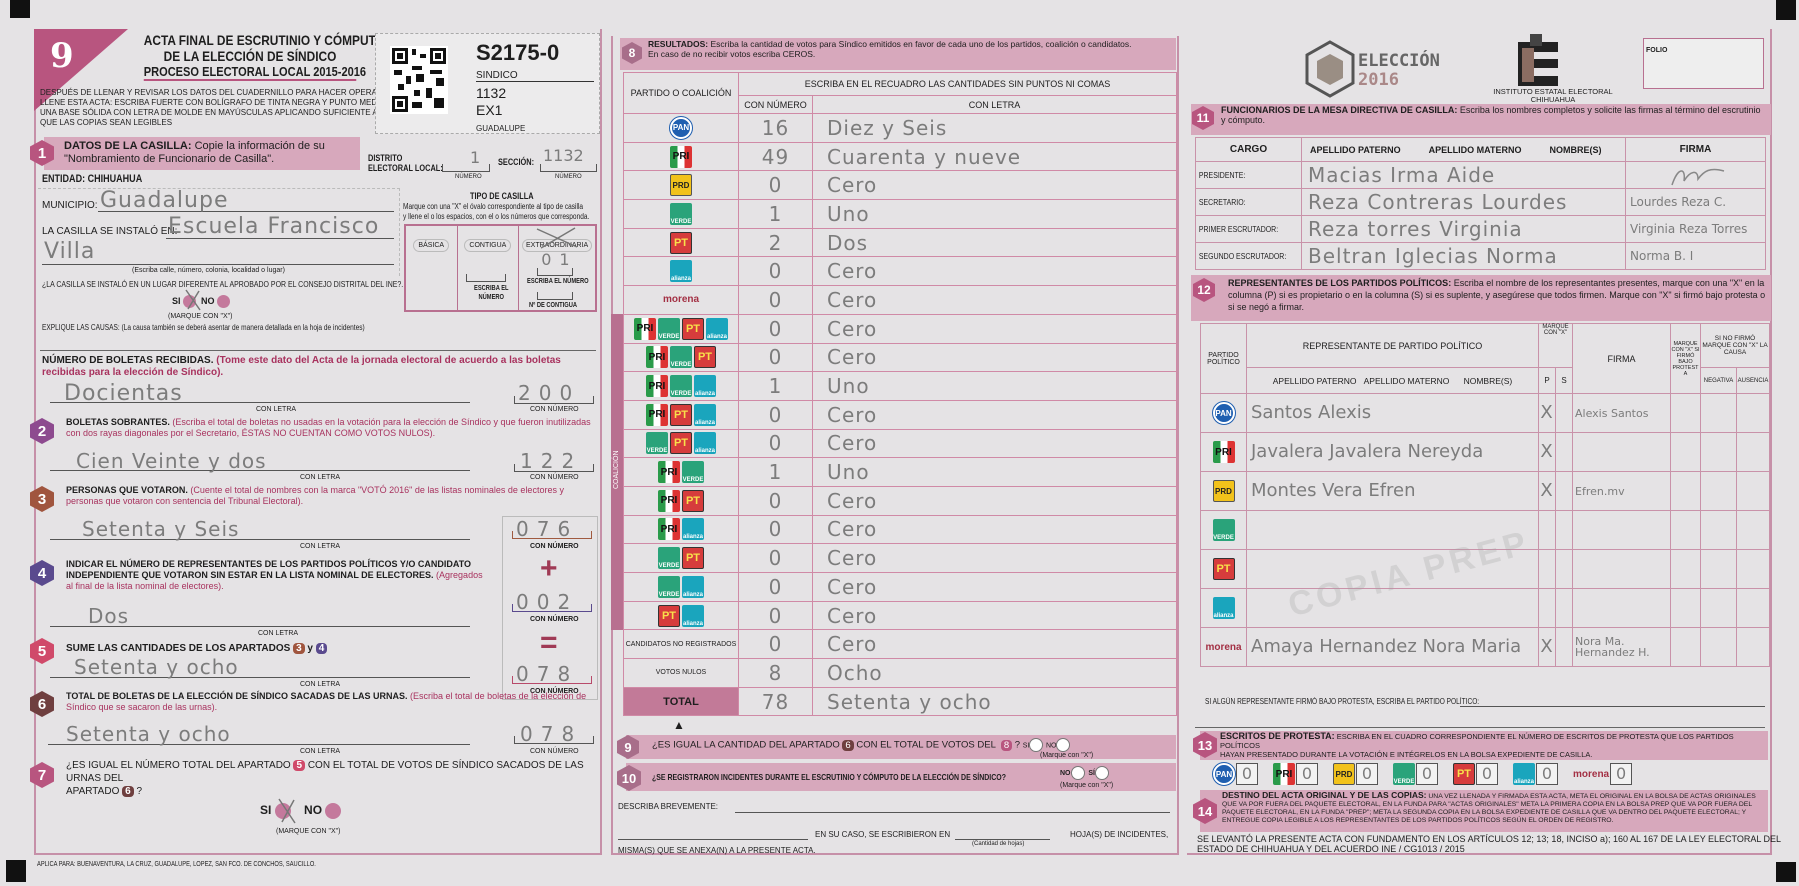 Image resolution: width=1799 pixels, height=886 pixels. I want to click on votes-number: 2, so click(775, 242).